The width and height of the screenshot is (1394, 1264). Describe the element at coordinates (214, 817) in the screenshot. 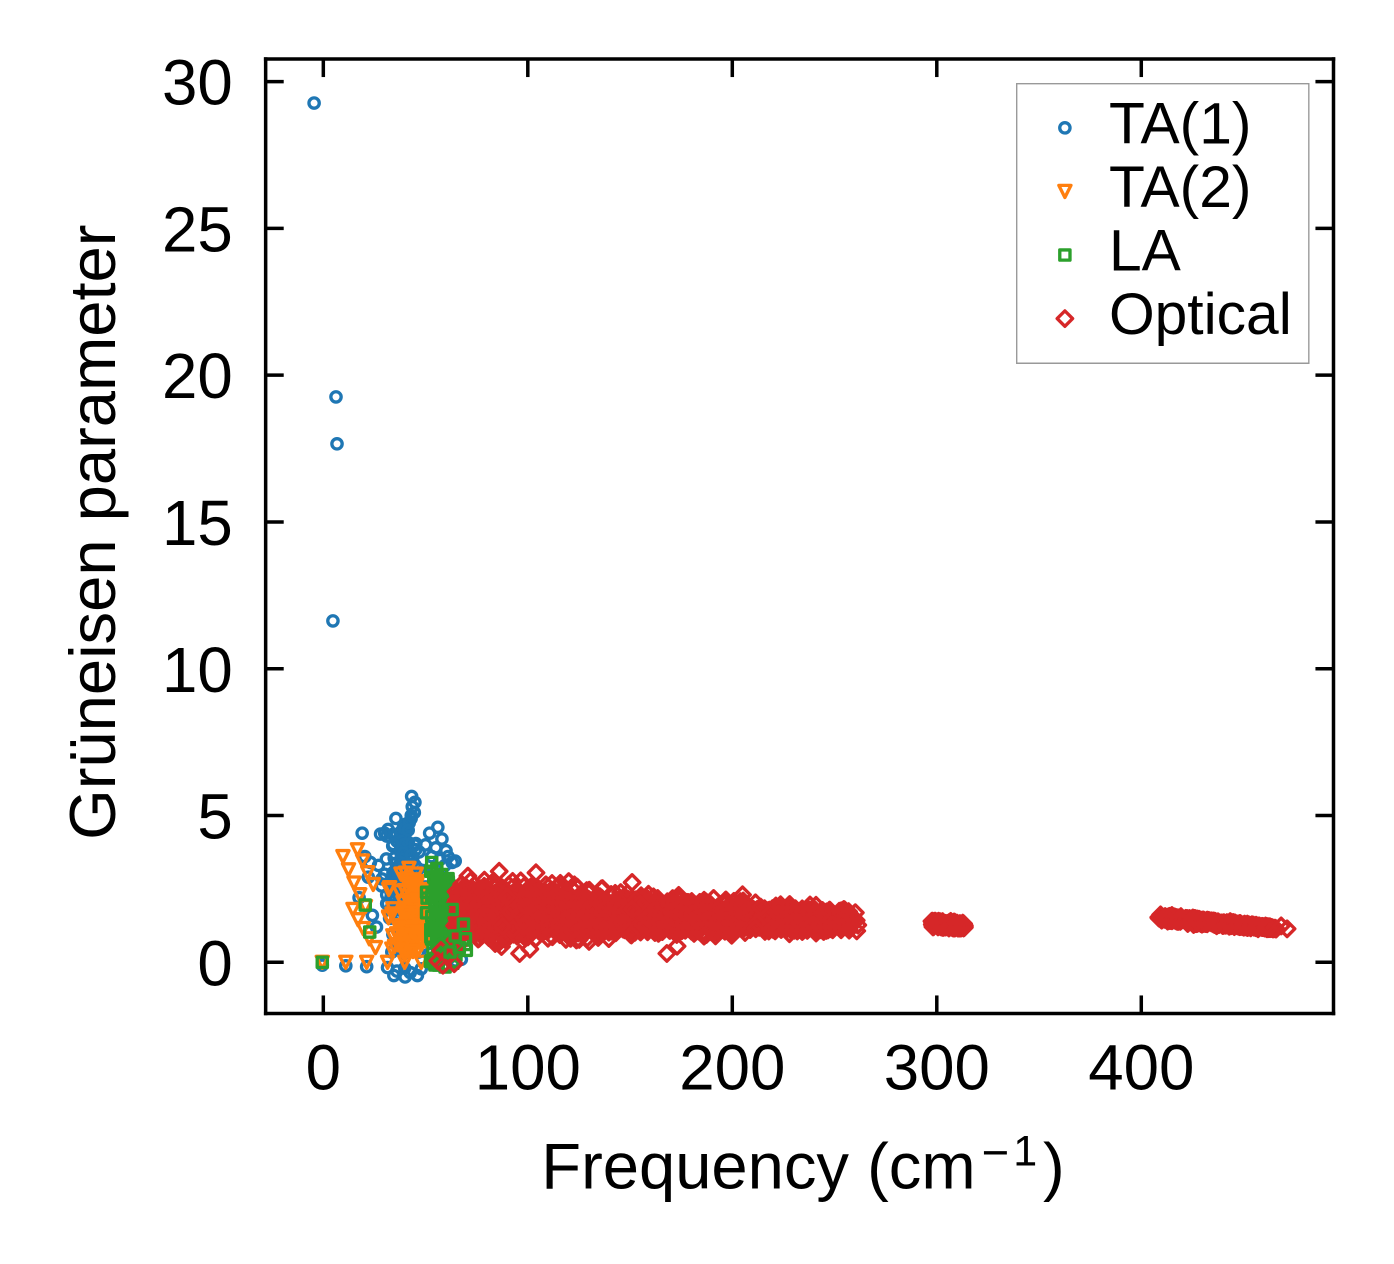

I see `svg-text: 5` at that location.